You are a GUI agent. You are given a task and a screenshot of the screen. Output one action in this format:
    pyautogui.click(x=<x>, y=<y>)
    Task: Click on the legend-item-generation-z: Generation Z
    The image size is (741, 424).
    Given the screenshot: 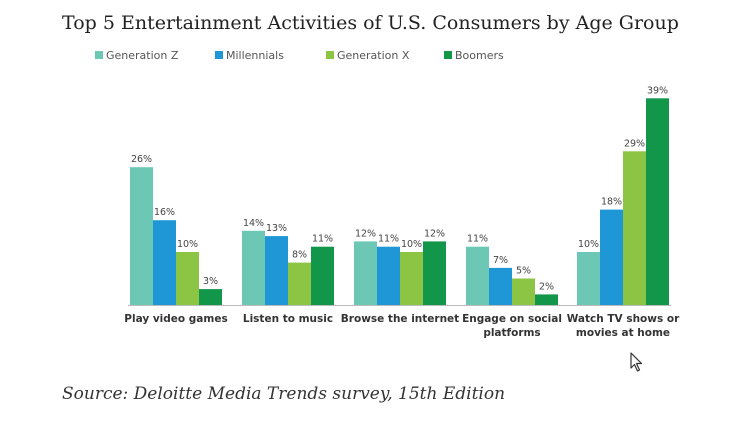 What is the action you would take?
    pyautogui.click(x=137, y=55)
    